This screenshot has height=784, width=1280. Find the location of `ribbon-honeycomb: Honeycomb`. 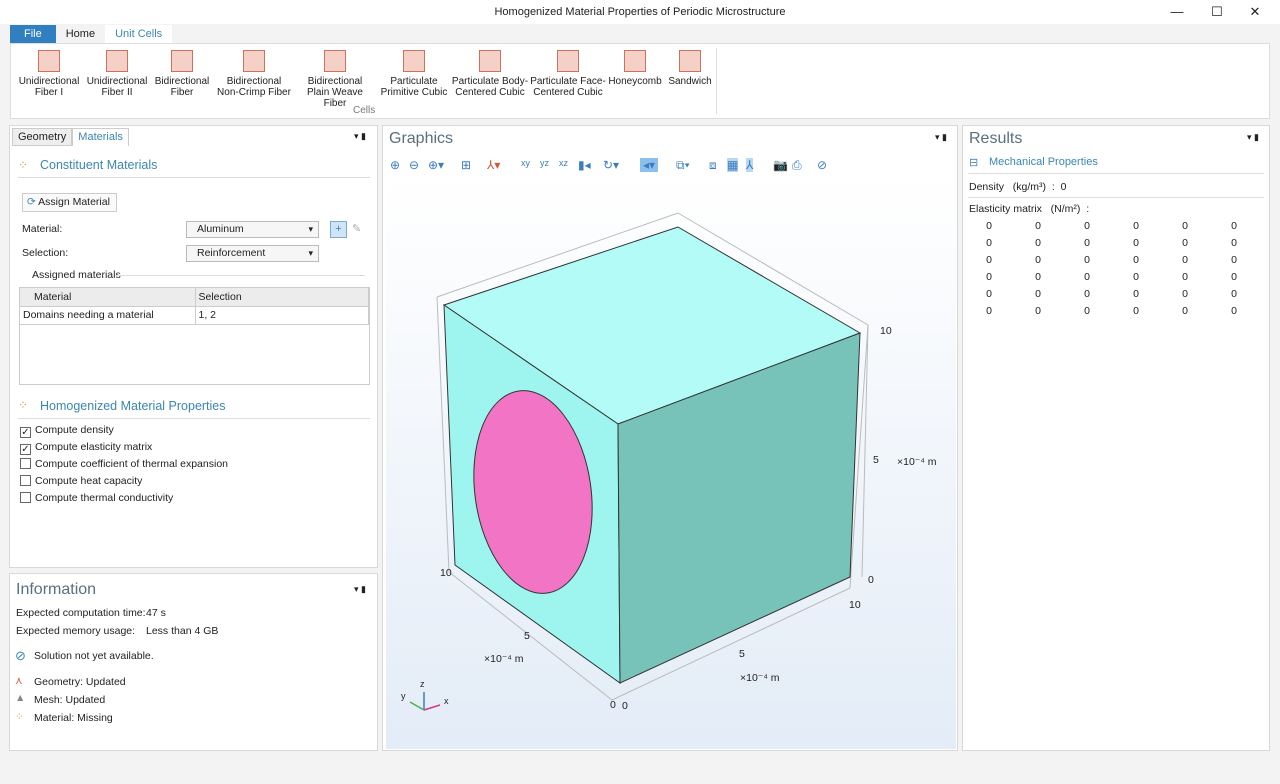

ribbon-honeycomb: Honeycomb is located at coordinates (635, 68).